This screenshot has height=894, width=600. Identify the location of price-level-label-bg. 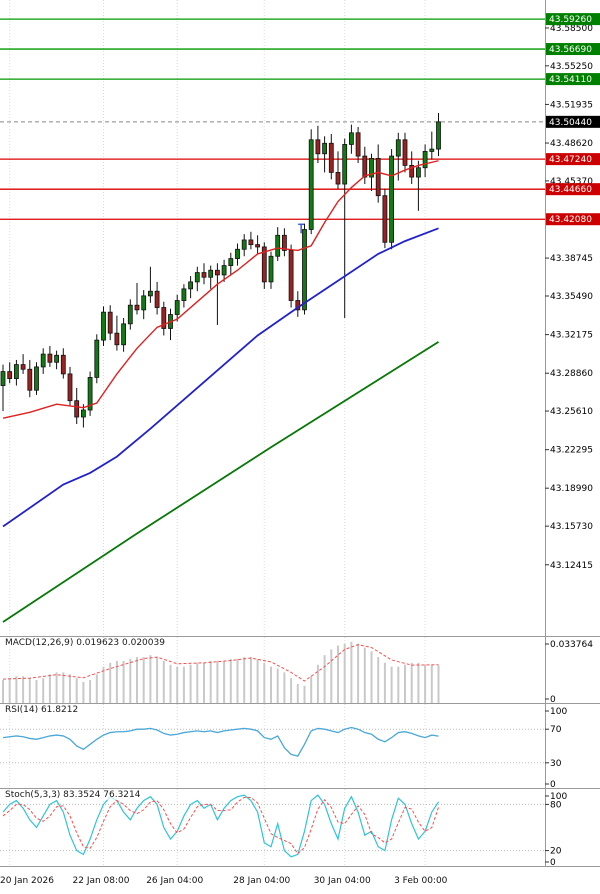
(573, 121).